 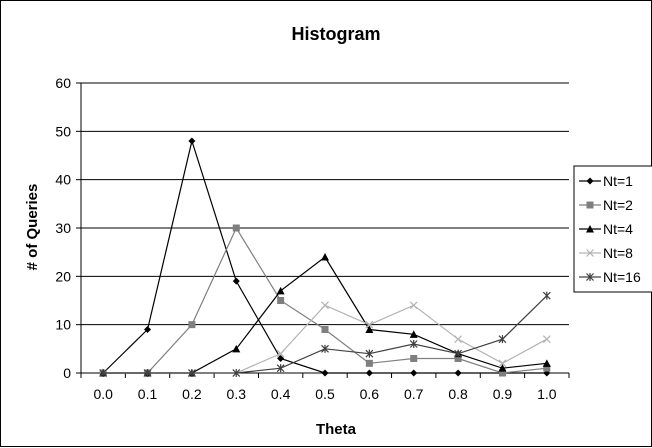 What do you see at coordinates (281, 394) in the screenshot?
I see `x-tick-label: 0.4` at bounding box center [281, 394].